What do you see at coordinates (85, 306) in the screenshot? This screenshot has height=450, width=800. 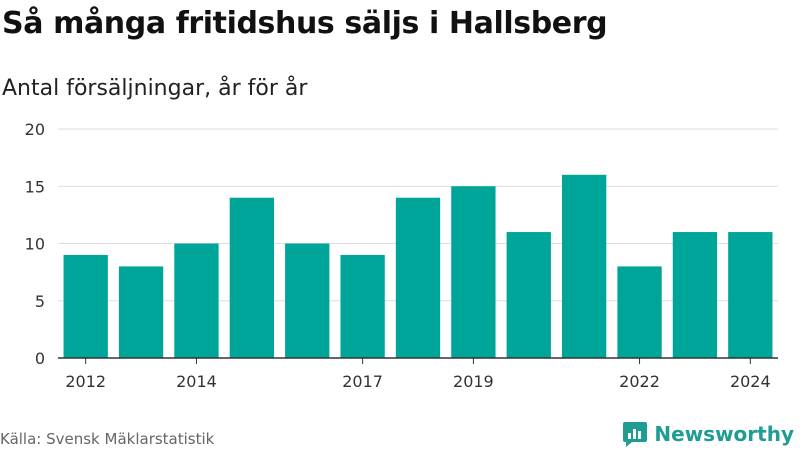 I see `bar-2012` at bounding box center [85, 306].